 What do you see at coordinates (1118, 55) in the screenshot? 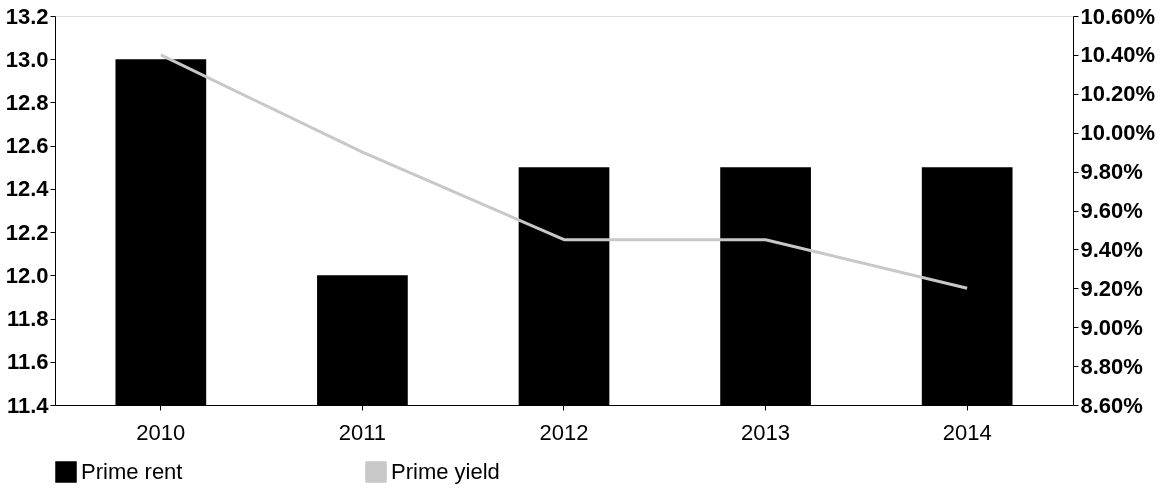
I see `y2-tick-label: 10.40%` at bounding box center [1118, 55].